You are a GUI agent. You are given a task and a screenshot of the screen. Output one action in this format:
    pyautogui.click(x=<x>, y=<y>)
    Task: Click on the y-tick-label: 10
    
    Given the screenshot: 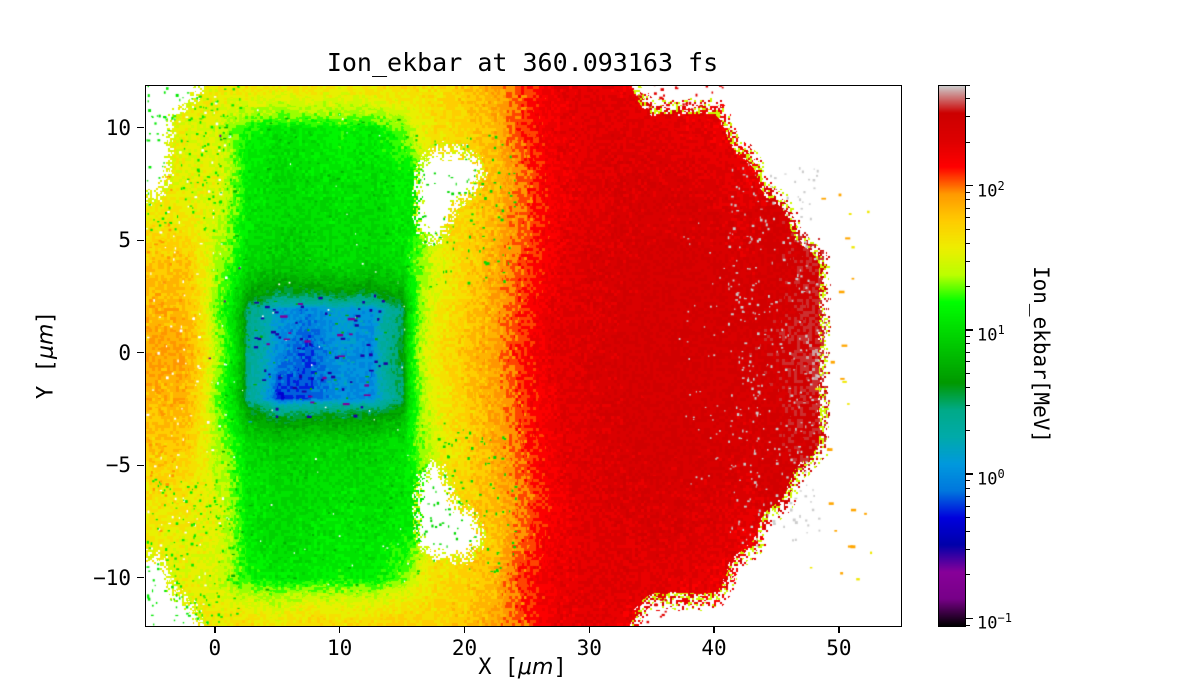 What is the action you would take?
    pyautogui.click(x=118, y=127)
    